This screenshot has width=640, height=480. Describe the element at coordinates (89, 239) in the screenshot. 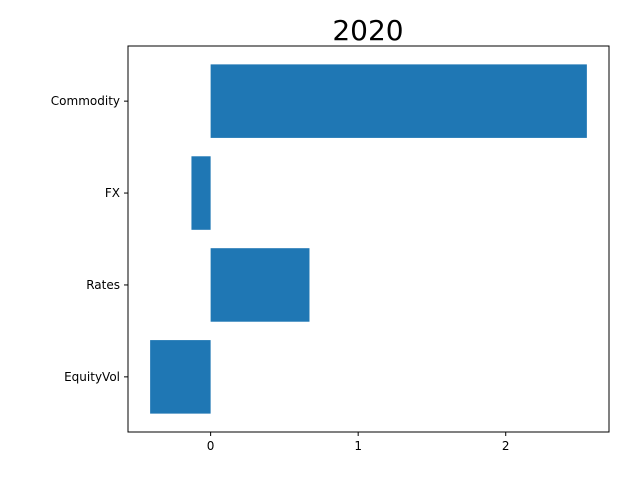

I see `y-axis: EquityVol Rates FX Commodity` at that location.